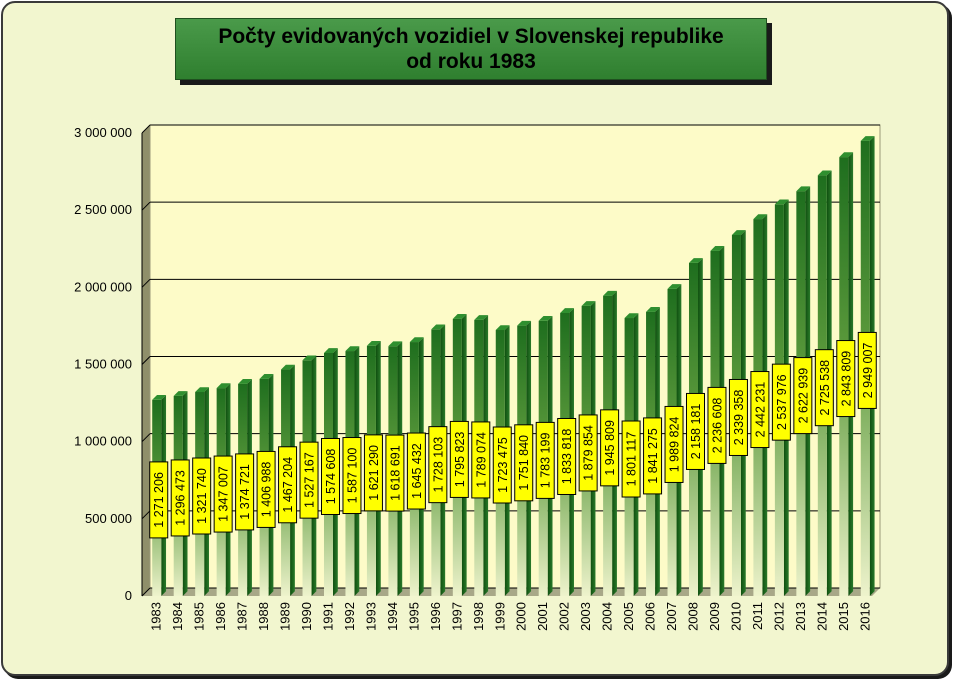 This screenshot has width=953, height=681. I want to click on data-label: 1 879 854, so click(589, 453).